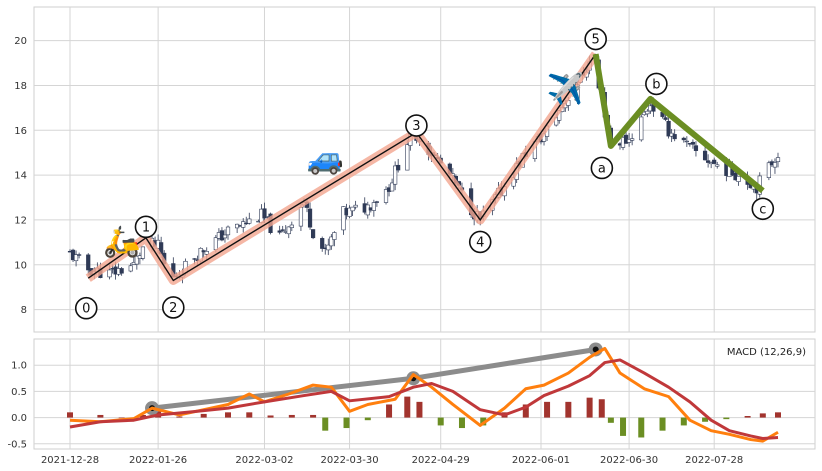 This screenshot has width=822, height=471. Describe the element at coordinates (19, 366) in the screenshot. I see `y-tick-label: 1.0` at that location.